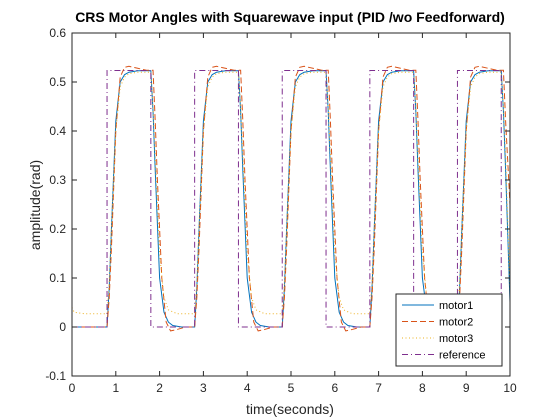  I want to click on x-tick-label: 6, so click(334, 388).